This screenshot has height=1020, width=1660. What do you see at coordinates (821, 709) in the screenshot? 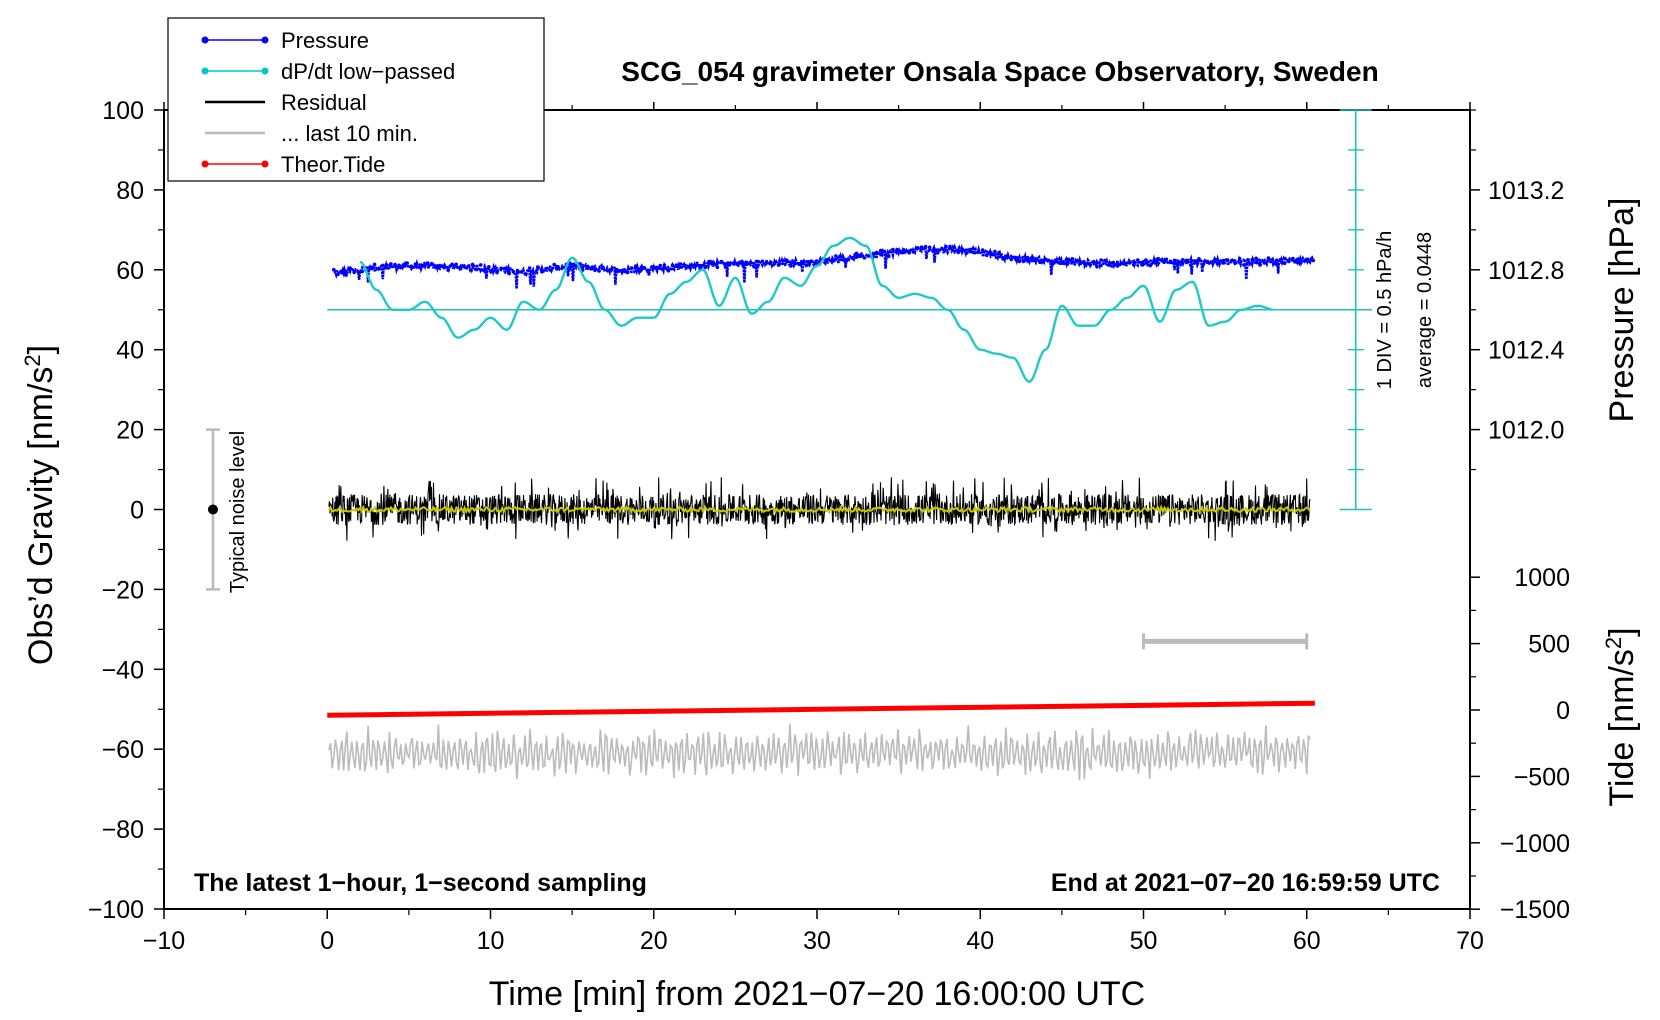
I see `tide-line` at bounding box center [821, 709].